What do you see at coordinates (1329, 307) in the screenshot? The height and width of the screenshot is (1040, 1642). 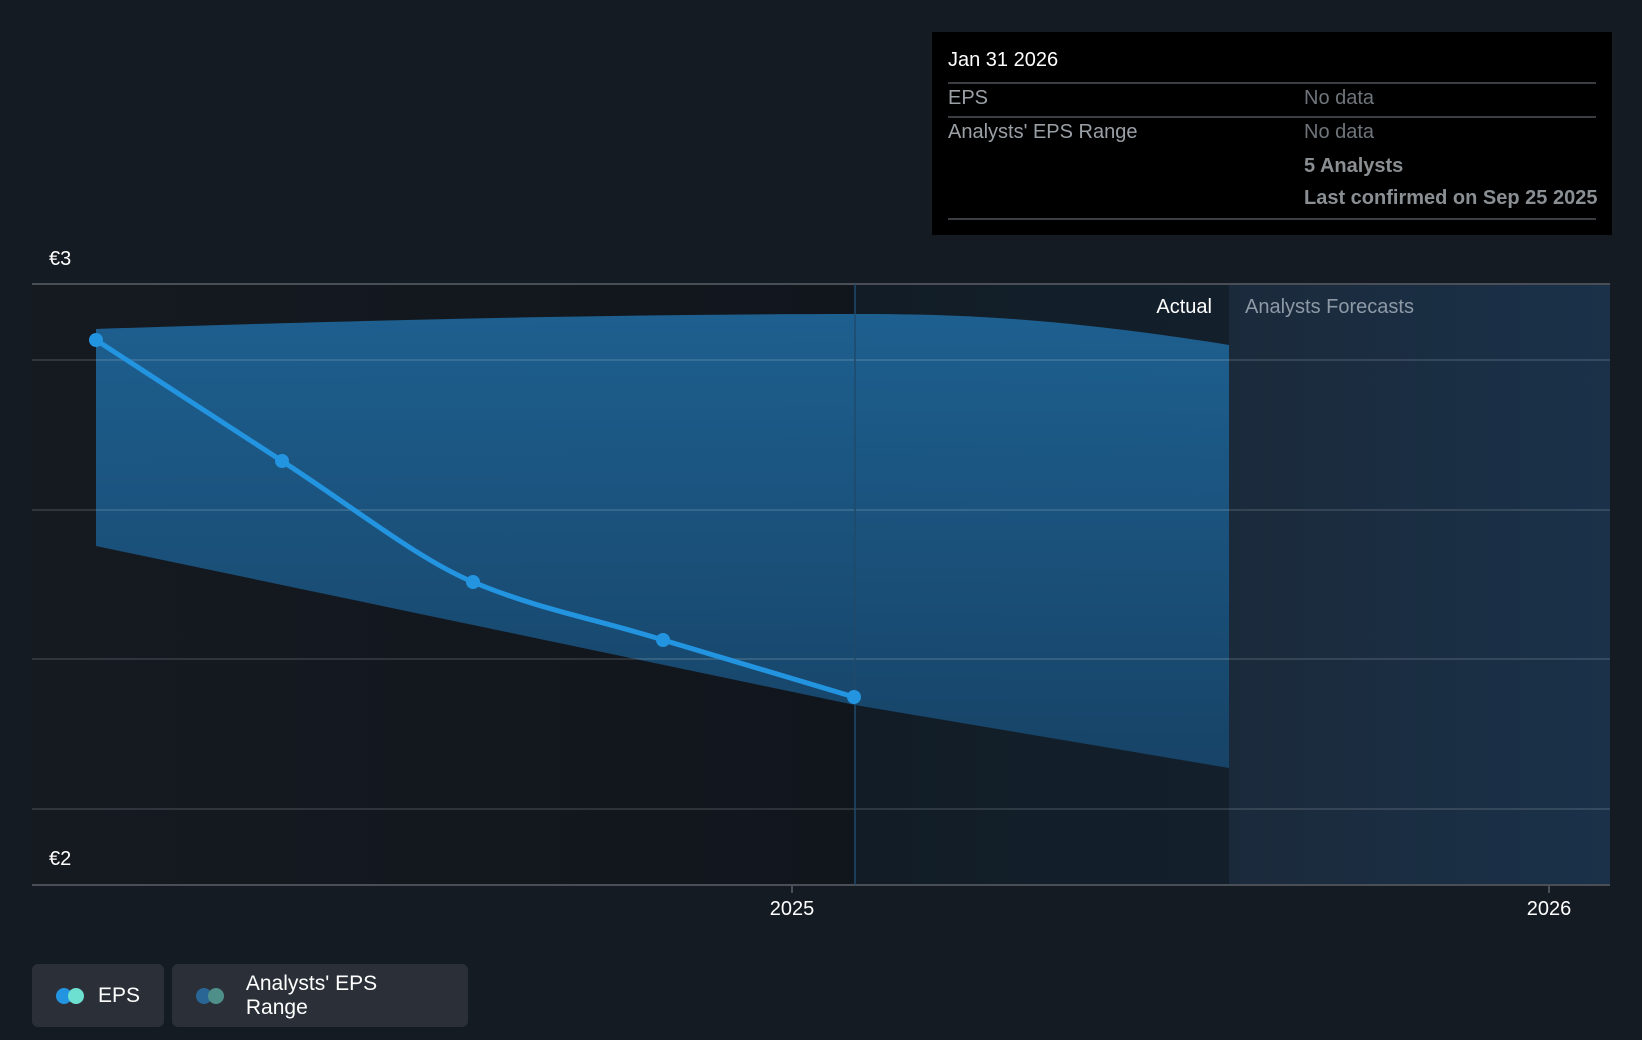 I see `forecast-region-label: Analysts Forecasts` at bounding box center [1329, 307].